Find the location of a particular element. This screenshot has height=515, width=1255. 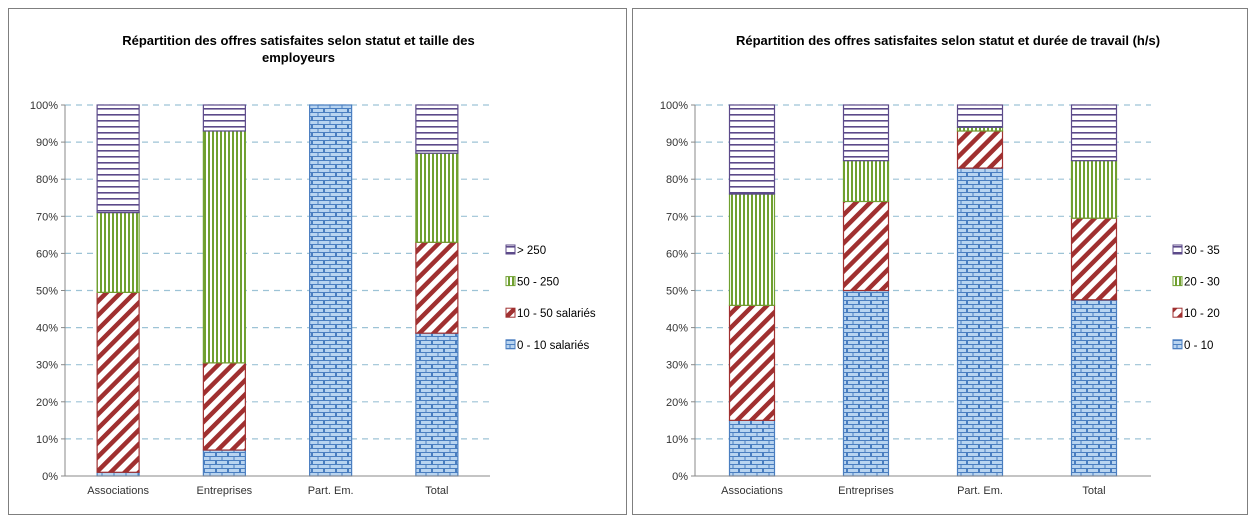

legend-label: 10 - 20 is located at coordinates (1202, 314).